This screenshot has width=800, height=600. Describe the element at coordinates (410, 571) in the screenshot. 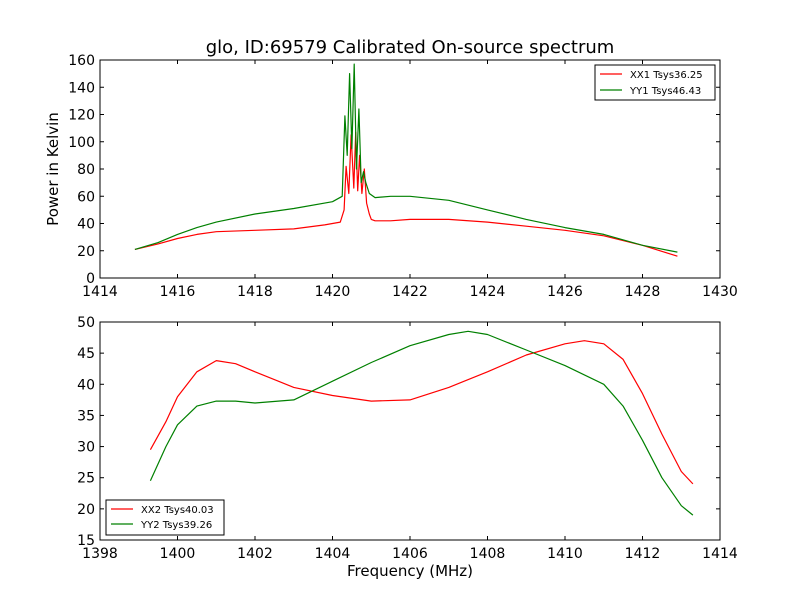

I see `bottom-plot-x-axis-label: Frequency (MHz)` at that location.